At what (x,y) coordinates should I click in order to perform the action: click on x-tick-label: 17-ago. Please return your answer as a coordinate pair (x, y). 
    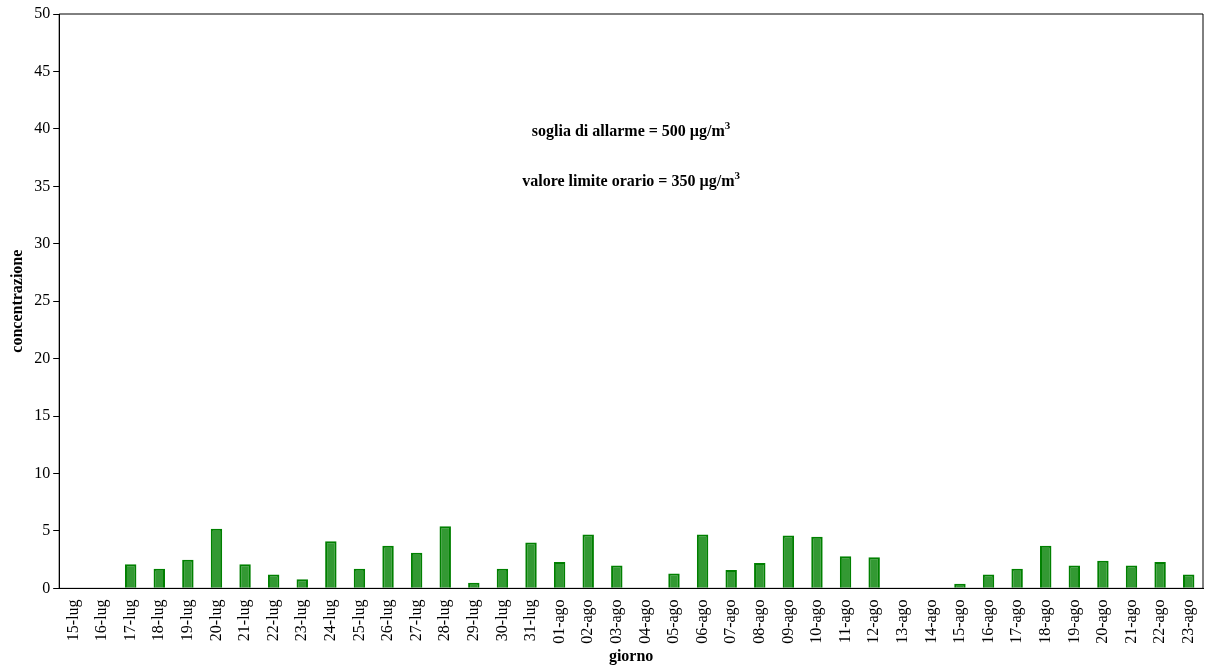
    Looking at the image, I should click on (1016, 621).